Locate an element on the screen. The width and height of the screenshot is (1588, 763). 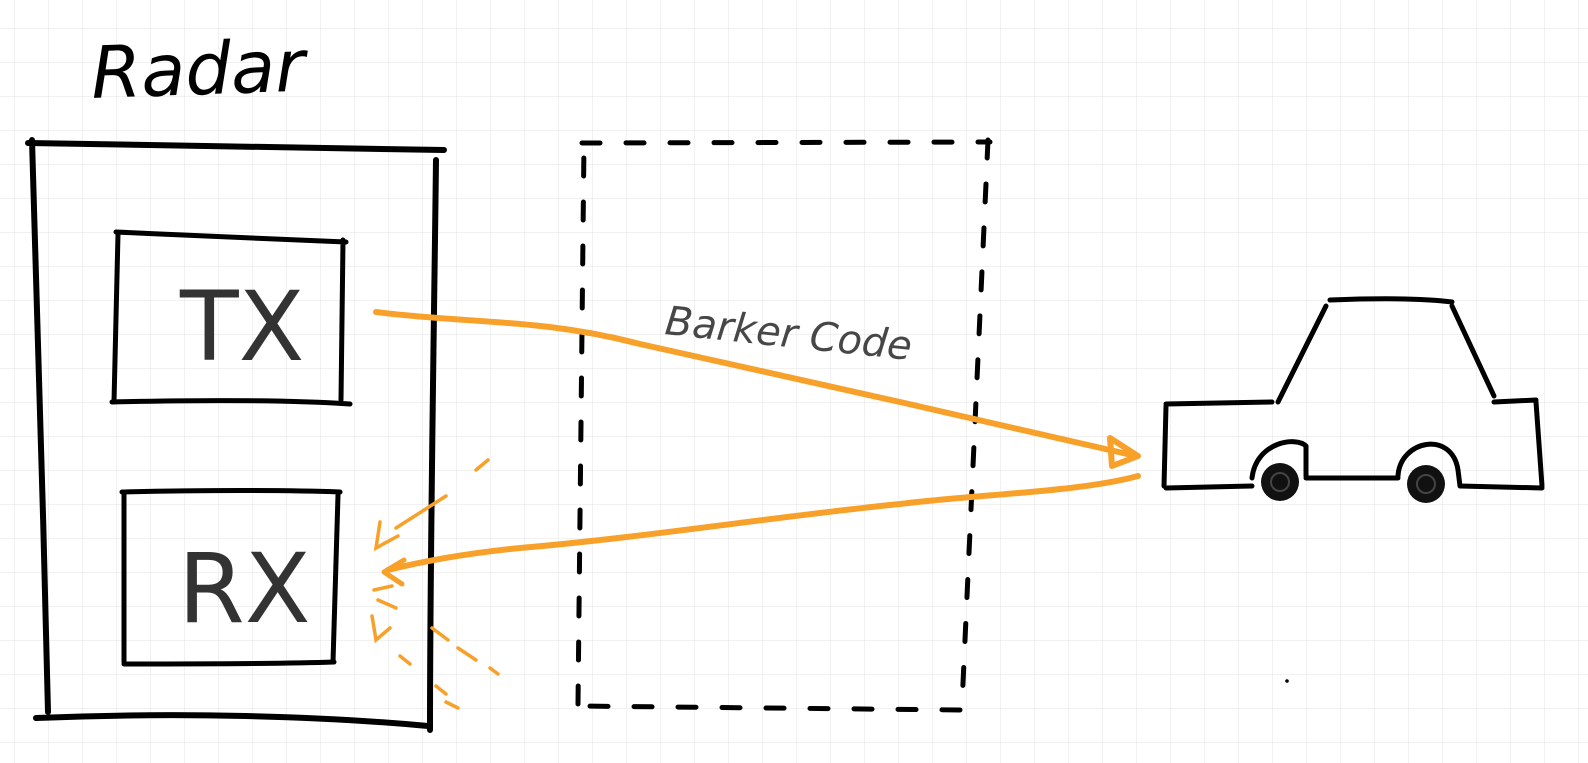
transmitted-signal is located at coordinates (756, 384).